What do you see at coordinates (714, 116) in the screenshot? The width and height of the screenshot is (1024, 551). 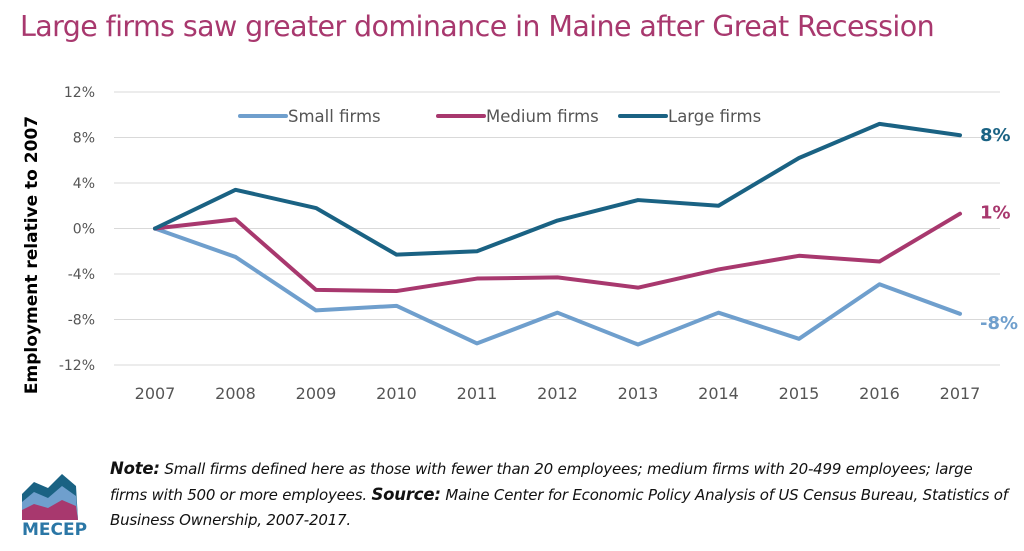 I see `legend-label: Large firms` at bounding box center [714, 116].